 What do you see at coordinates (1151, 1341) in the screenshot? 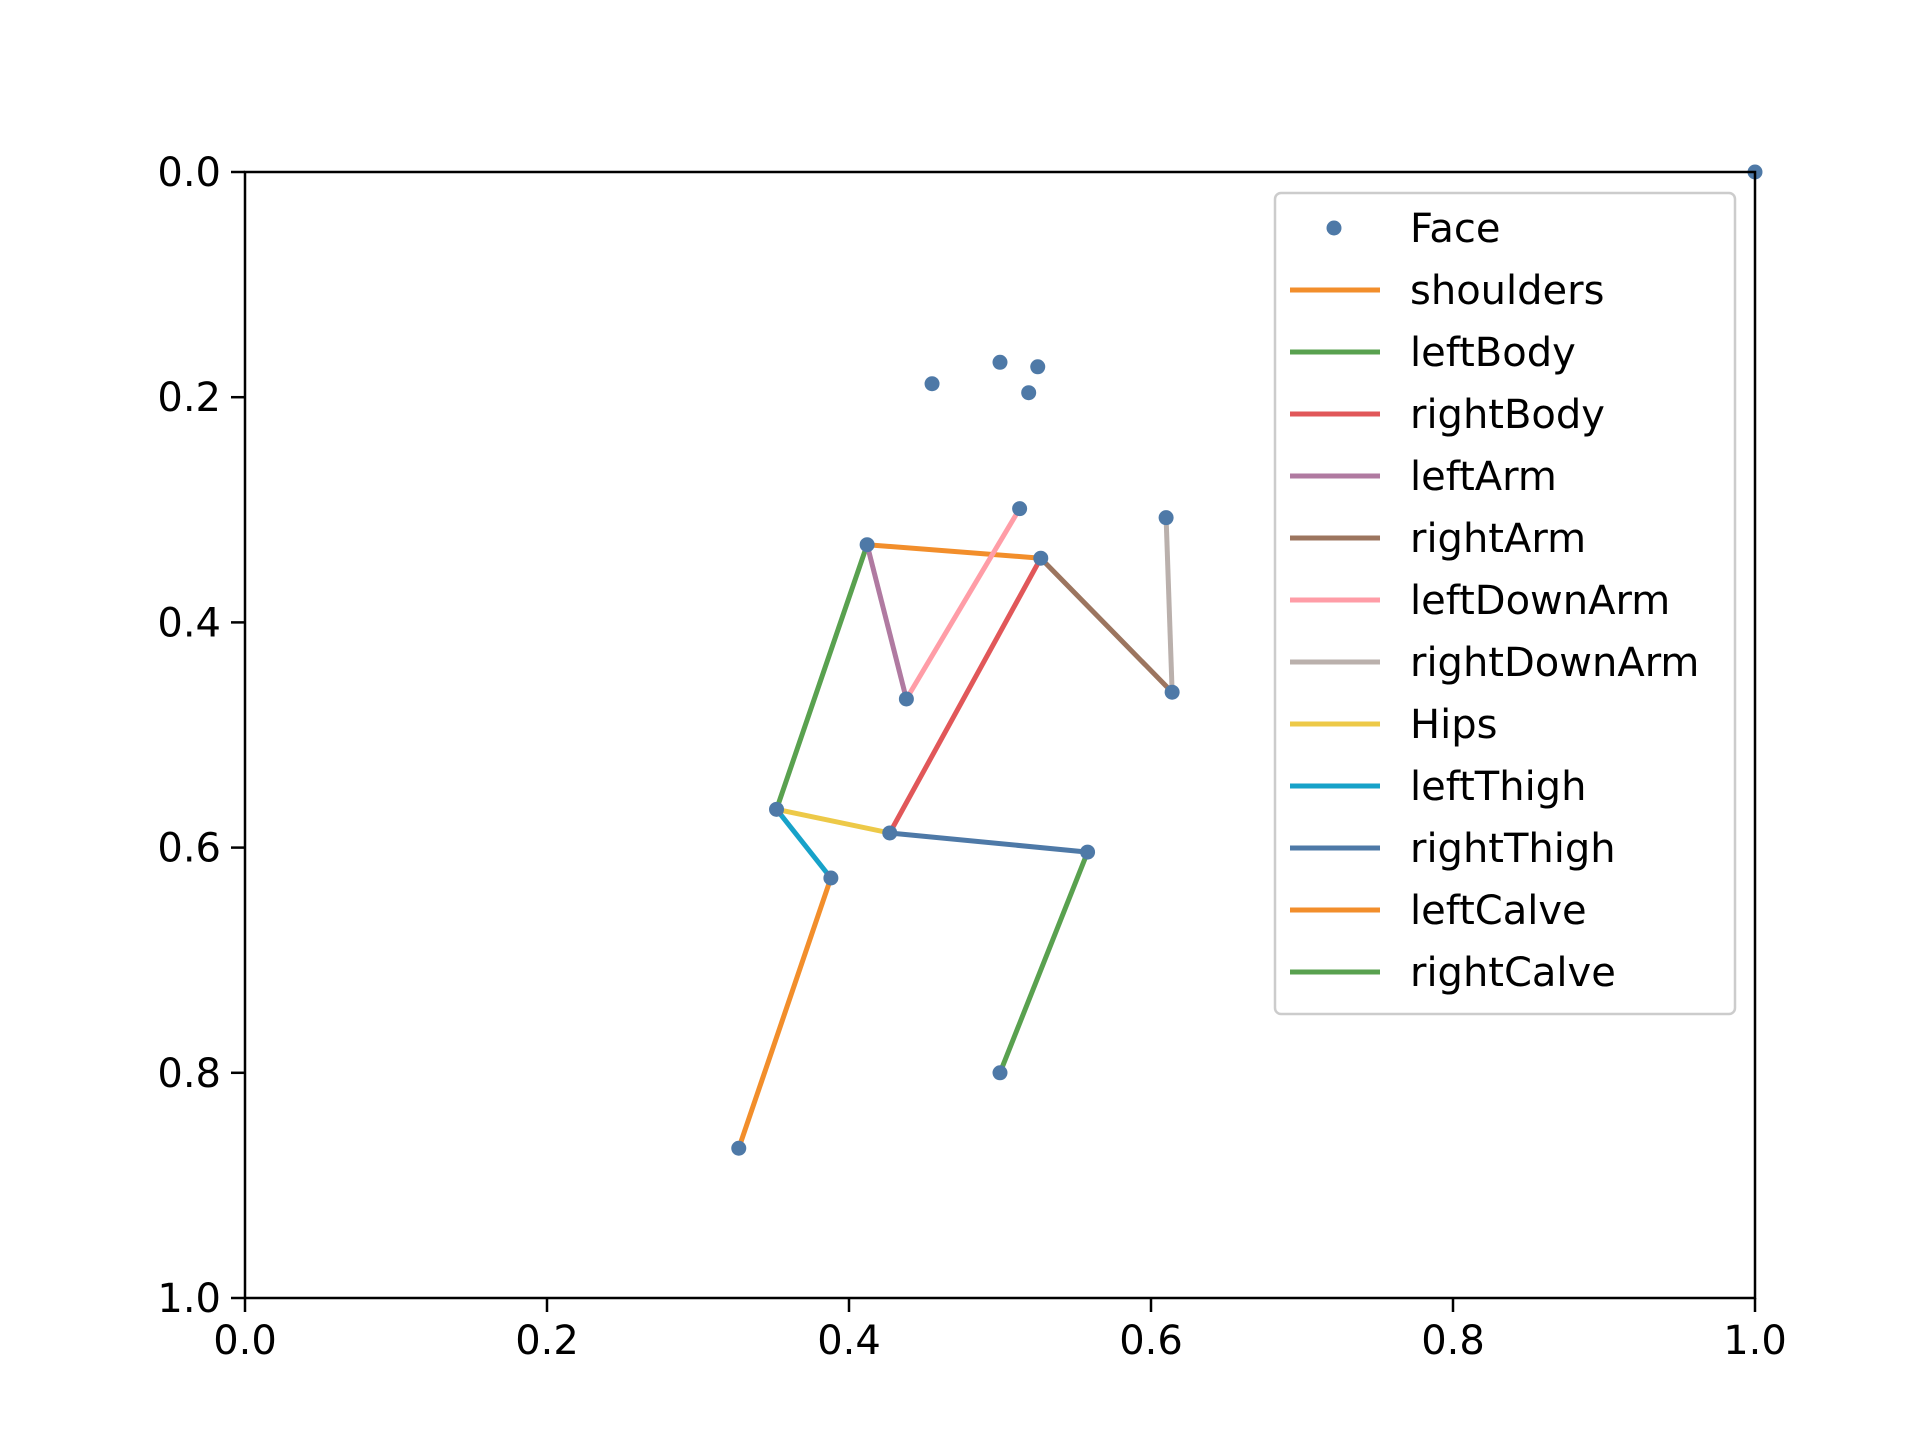
I see `x-tick-label: 0.6` at bounding box center [1151, 1341].